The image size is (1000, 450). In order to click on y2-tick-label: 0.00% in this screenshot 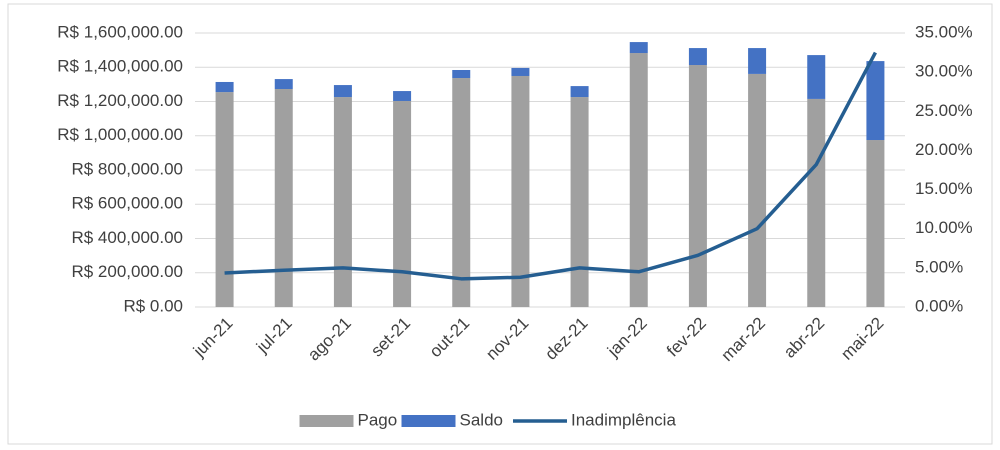, I will do `click(939, 305)`.